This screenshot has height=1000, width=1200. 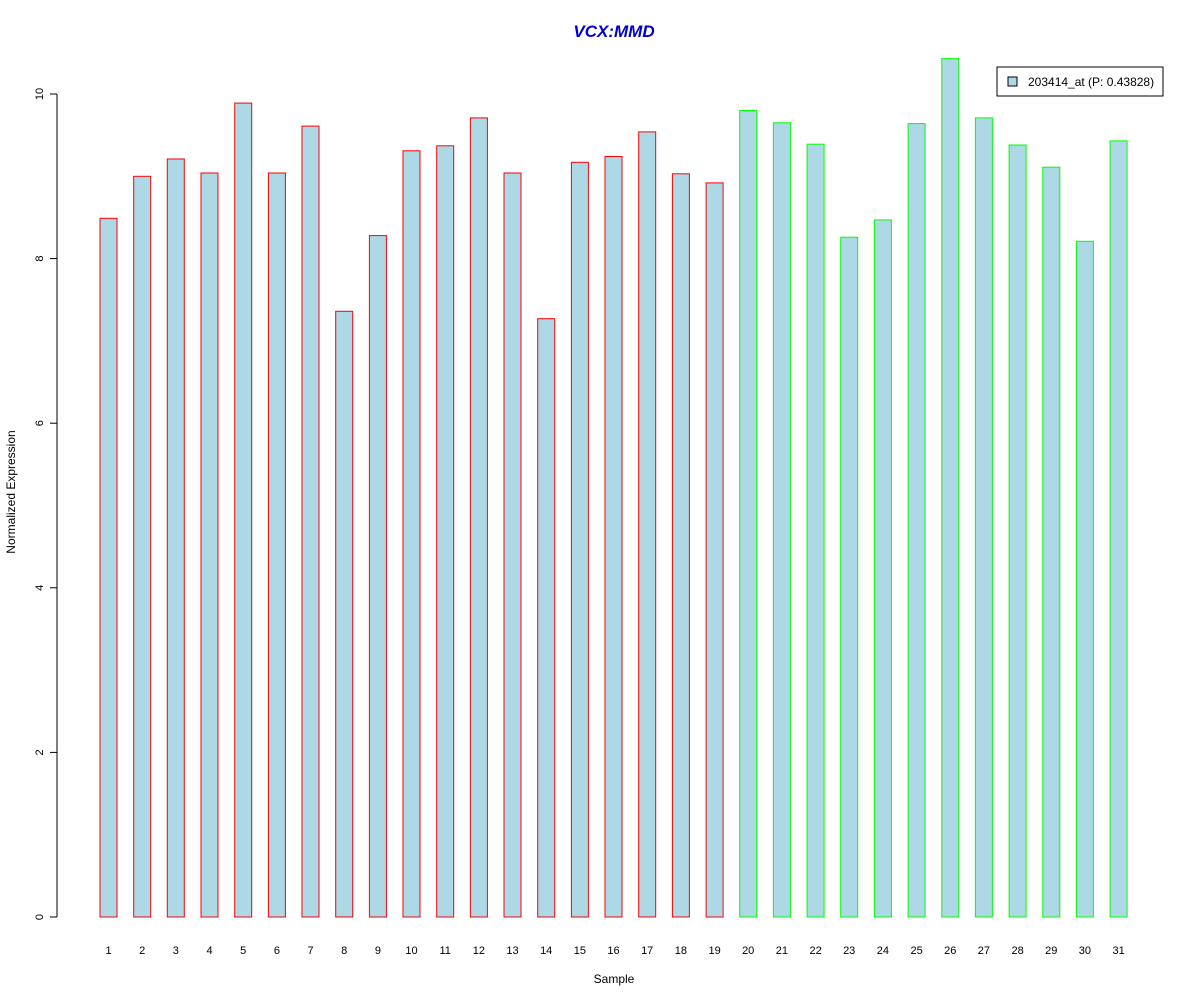 What do you see at coordinates (714, 951) in the screenshot?
I see `x-tick-label: 19` at bounding box center [714, 951].